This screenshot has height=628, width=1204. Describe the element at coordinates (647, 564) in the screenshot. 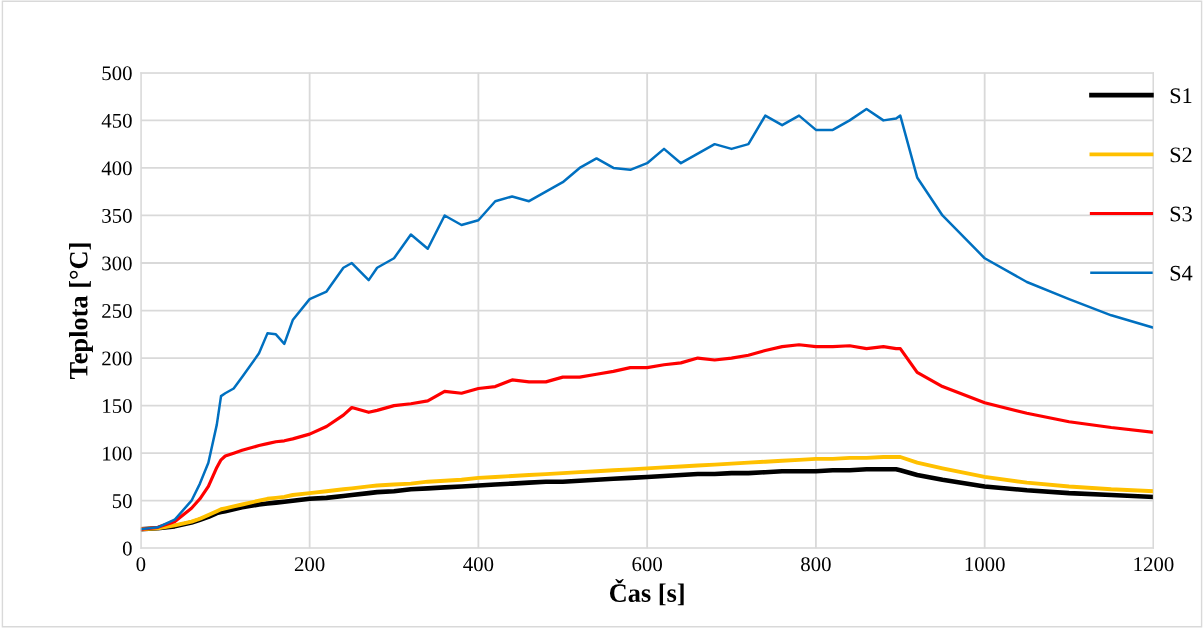

I see `x-tick-label: 600` at that location.